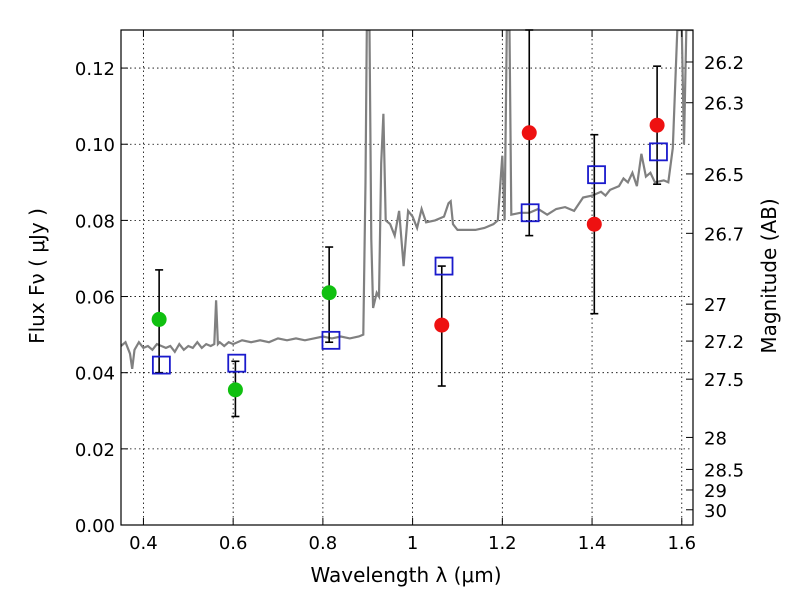 This screenshot has width=800, height=600. I want to click on x-axis-title: Wavelength λ (μm), so click(405, 575).